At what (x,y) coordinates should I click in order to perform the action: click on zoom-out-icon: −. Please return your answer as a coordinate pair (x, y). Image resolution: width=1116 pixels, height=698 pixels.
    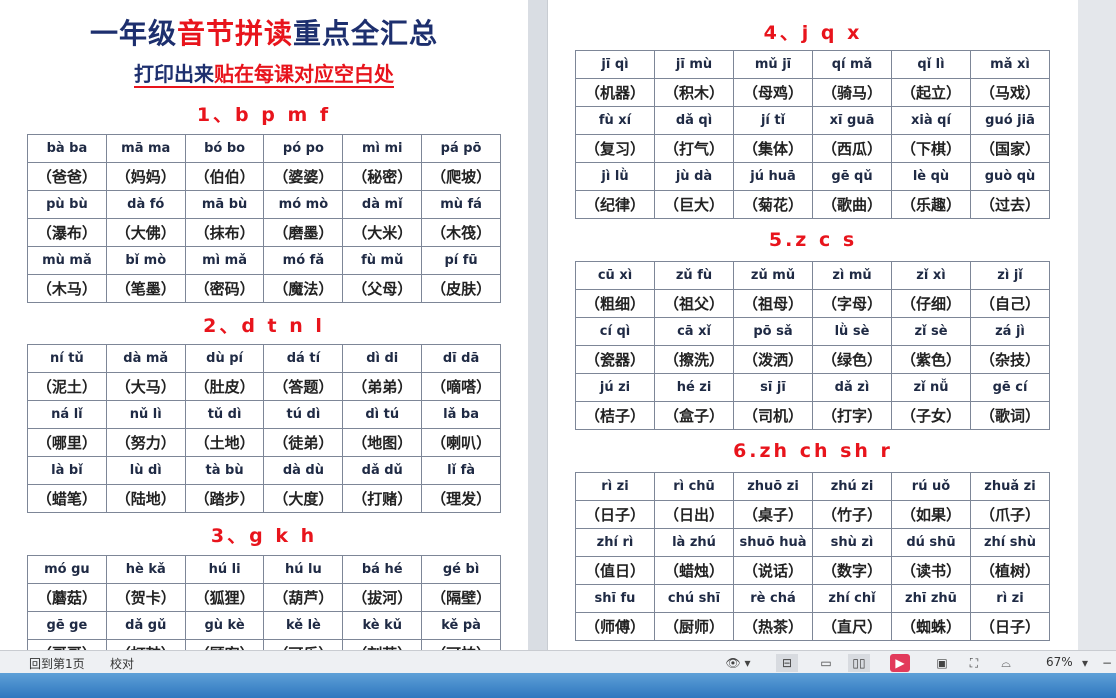
    Looking at the image, I should click on (1107, 663).